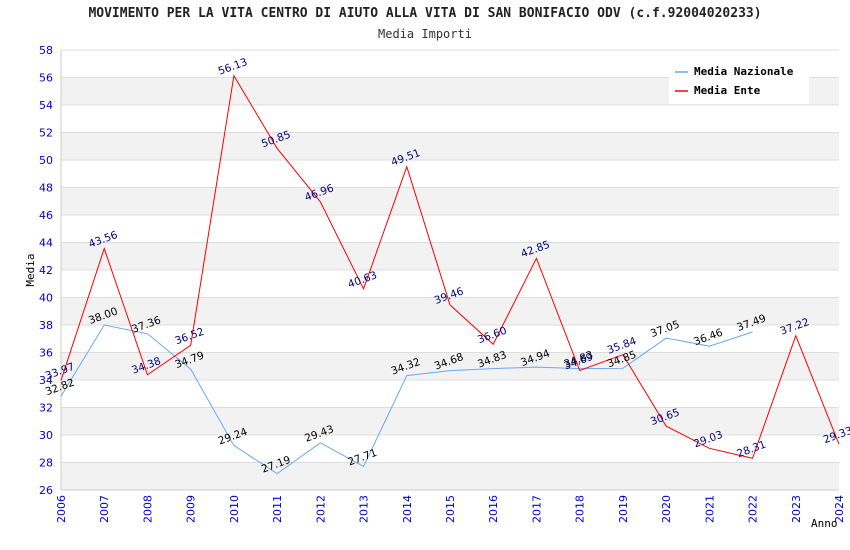 This screenshot has width=850, height=550. Describe the element at coordinates (46, 463) in the screenshot. I see `y-tick-label: 28` at that location.